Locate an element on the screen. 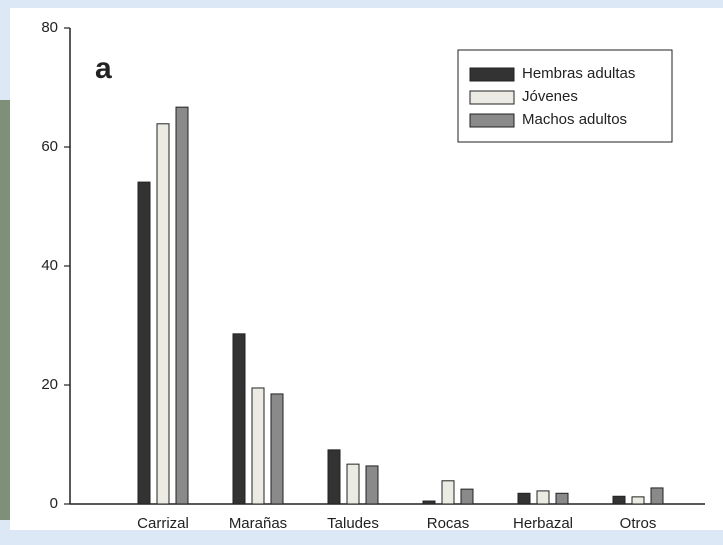 The image size is (723, 545). y-tick-label: 80 is located at coordinates (49, 27).